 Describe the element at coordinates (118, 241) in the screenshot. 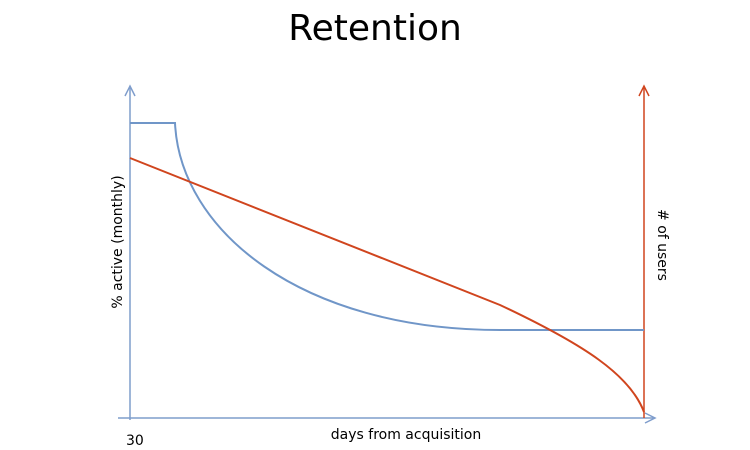

I see `y-axis-label: % active (monthly)` at that location.